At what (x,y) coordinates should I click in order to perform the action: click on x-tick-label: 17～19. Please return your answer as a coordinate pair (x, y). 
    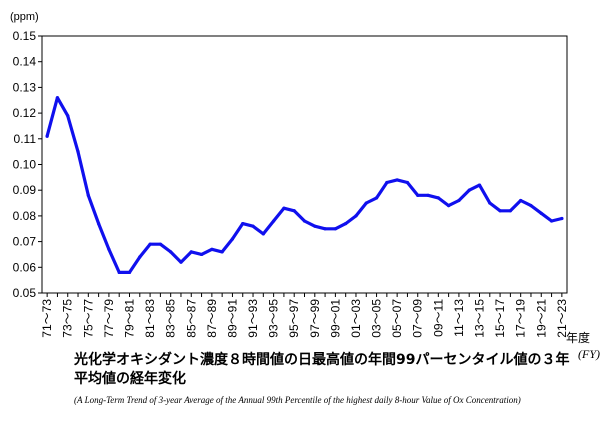
    Looking at the image, I should click on (521, 318).